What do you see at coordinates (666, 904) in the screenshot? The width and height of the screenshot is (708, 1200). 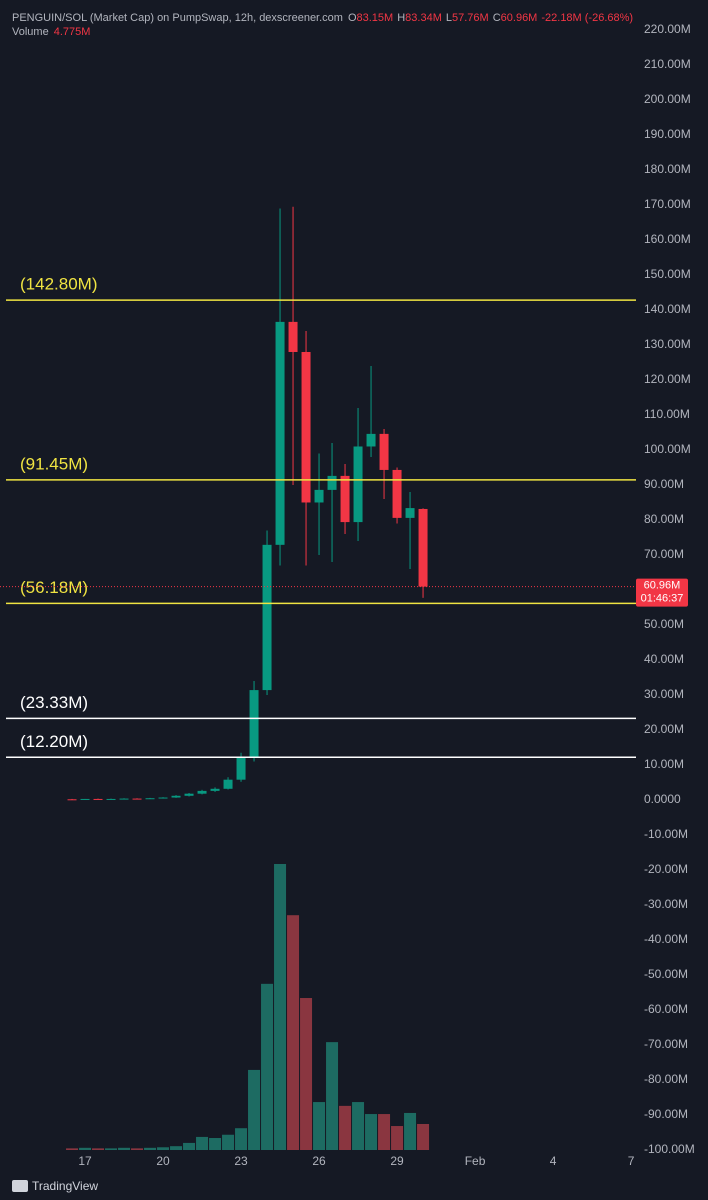 I see `y-tick-label: -30.00M` at bounding box center [666, 904].